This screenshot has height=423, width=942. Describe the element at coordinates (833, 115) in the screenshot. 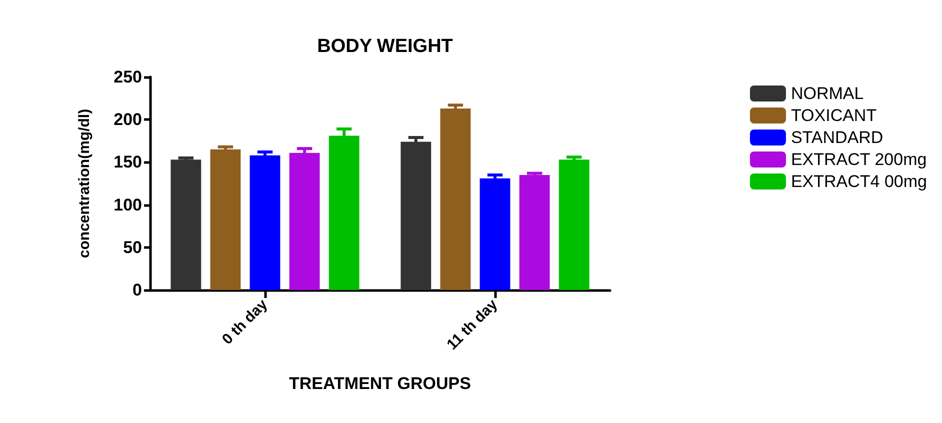

I see `legend-label: TOXICANT` at that location.